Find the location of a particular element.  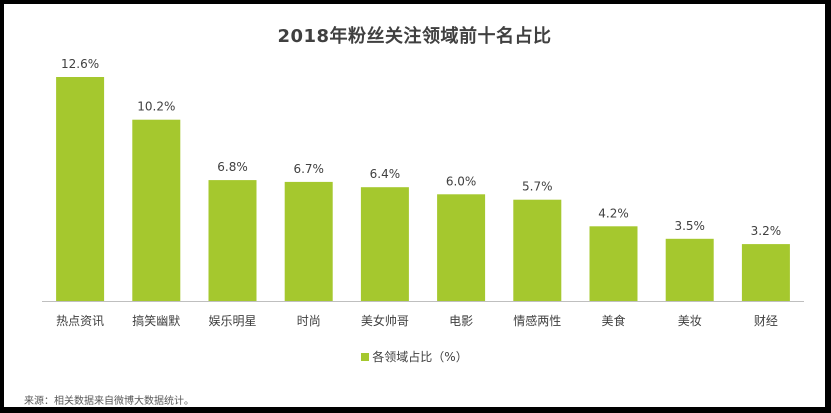

legend: 各领域占比（%） is located at coordinates (414, 356).